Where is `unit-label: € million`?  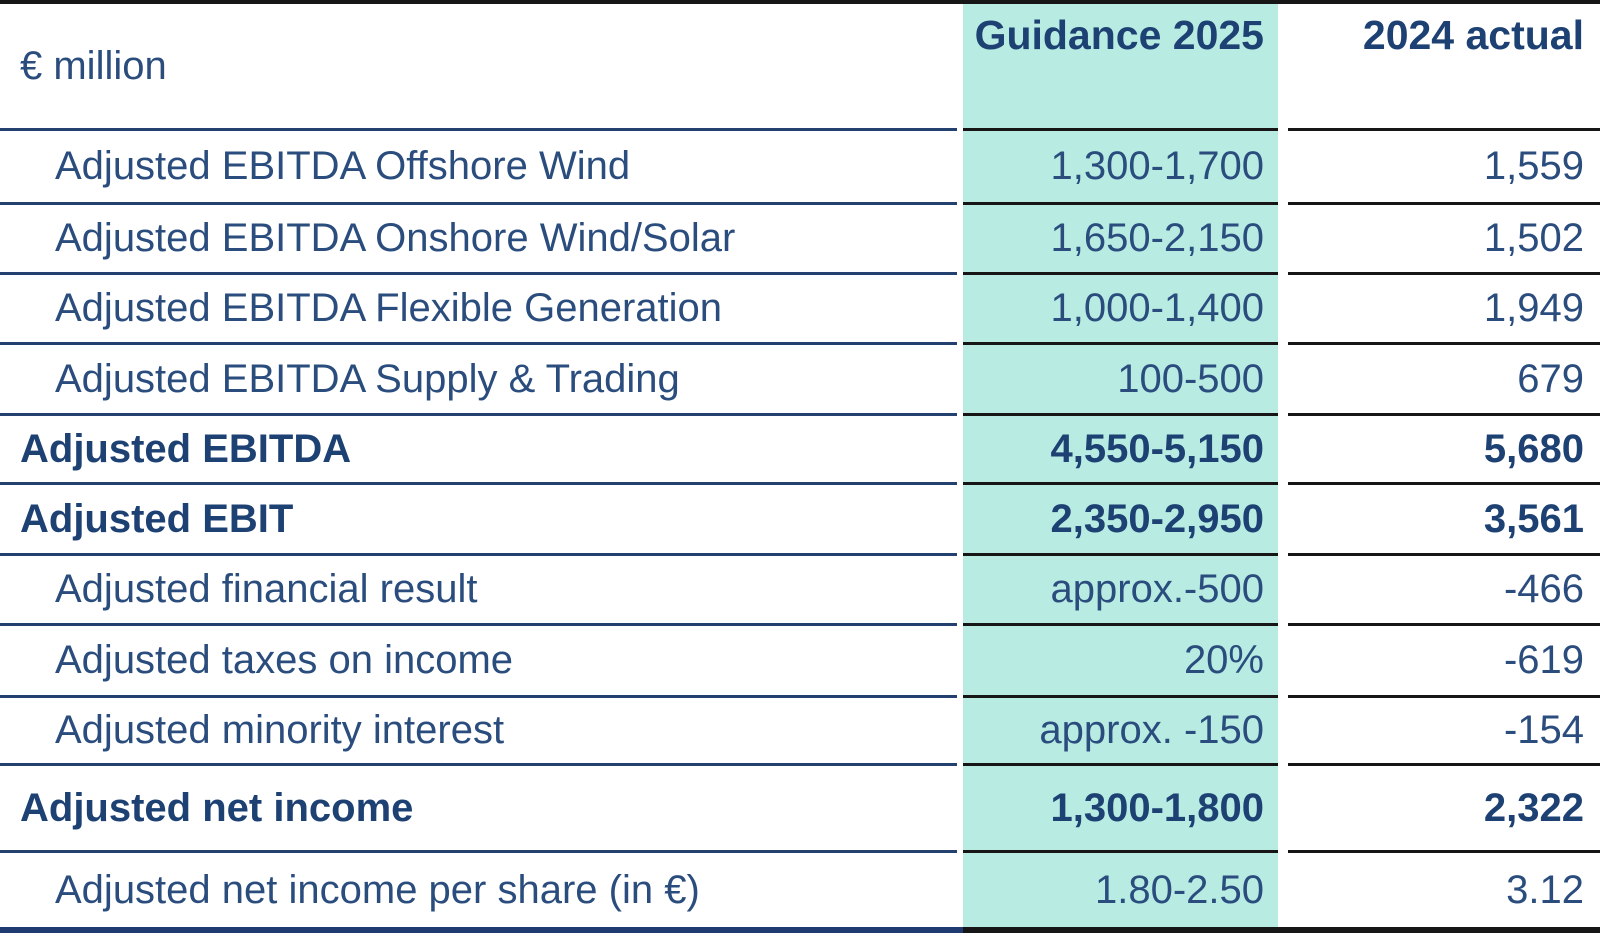 unit-label: € million is located at coordinates (93, 65).